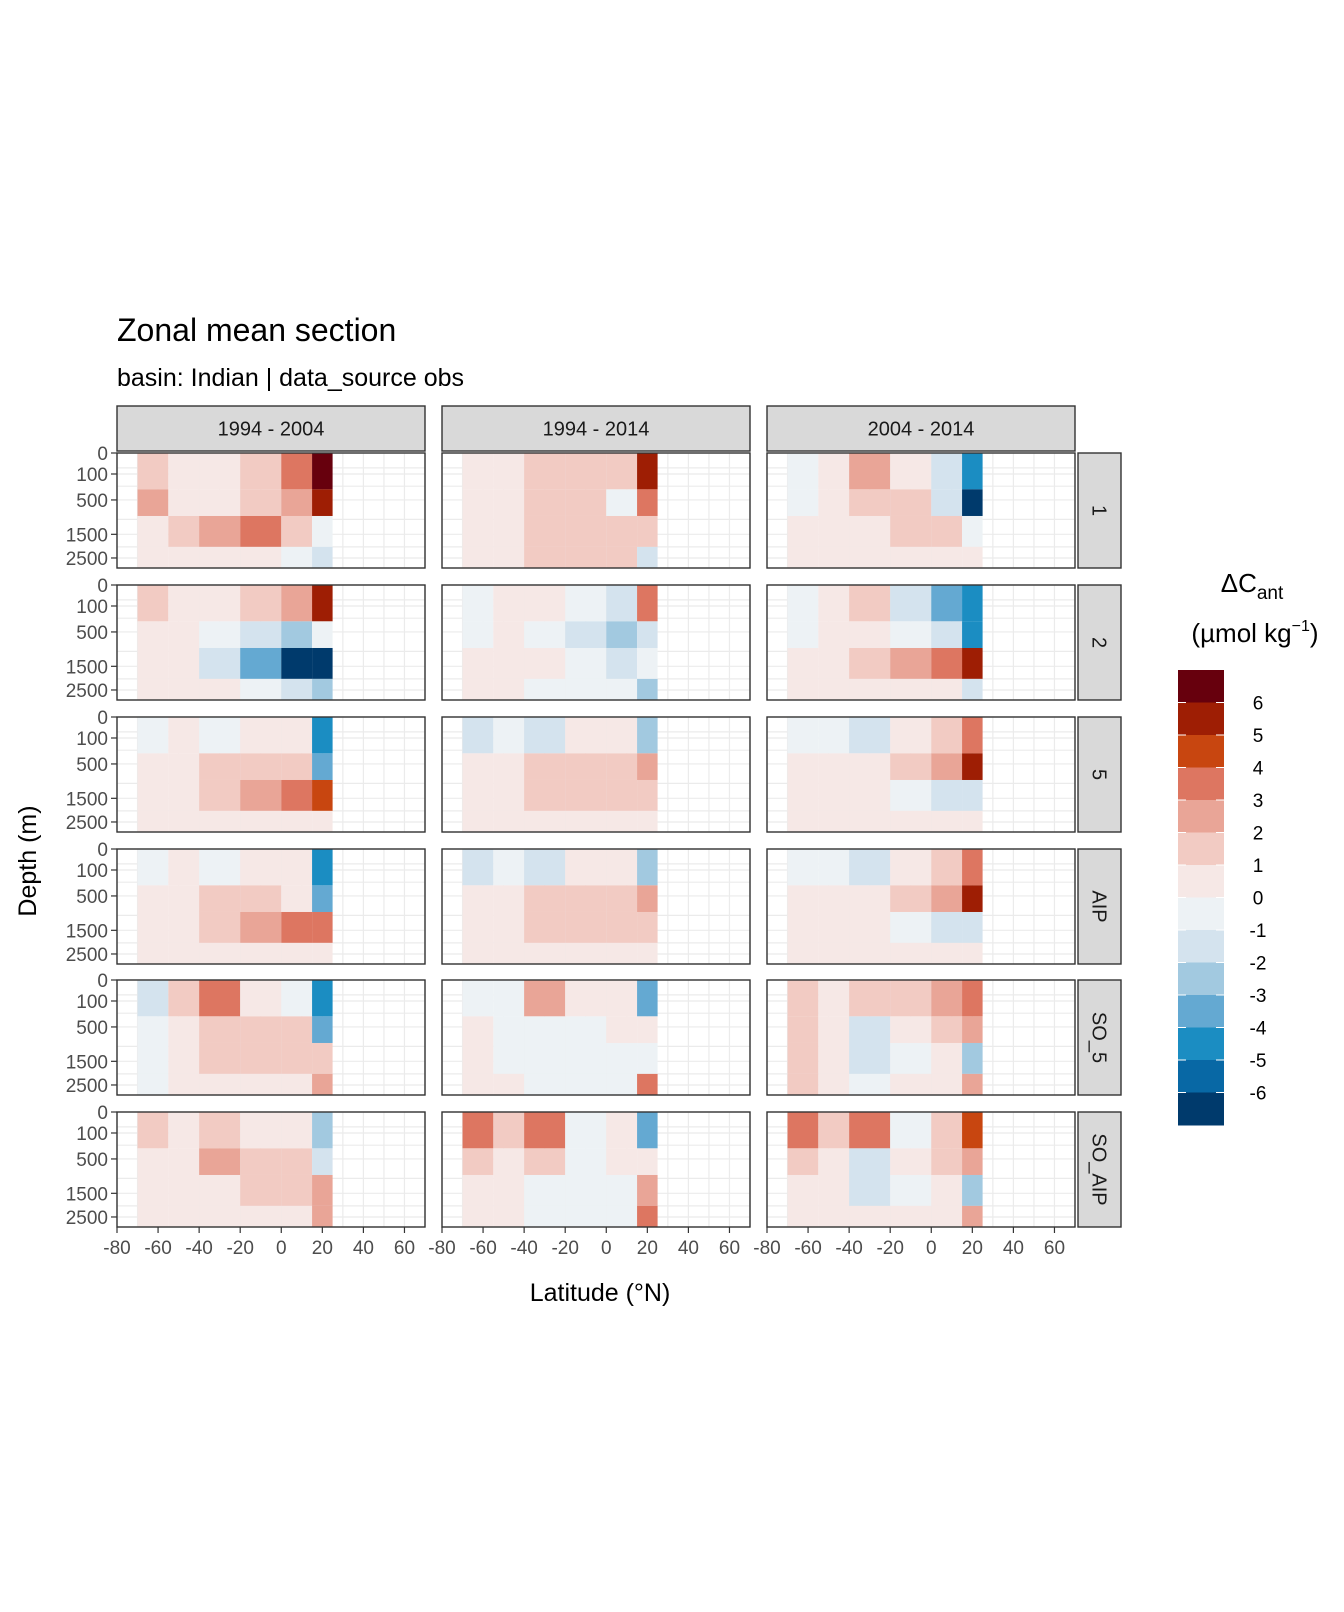  What do you see at coordinates (1258, 801) in the screenshot?
I see `legend-label: 3` at bounding box center [1258, 801].